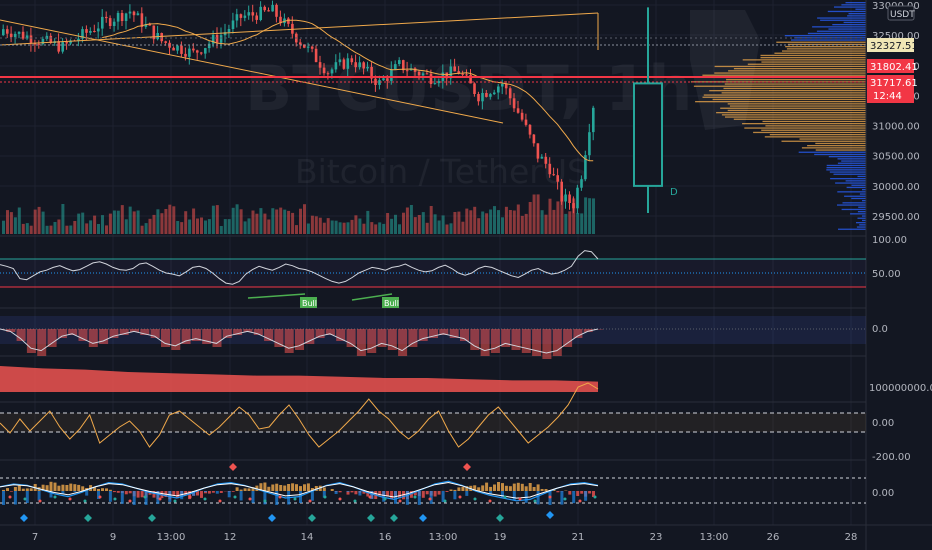 The image size is (932, 550). What do you see at coordinates (433, 337) in the screenshot?
I see `oscillator-pane` at bounding box center [433, 337].